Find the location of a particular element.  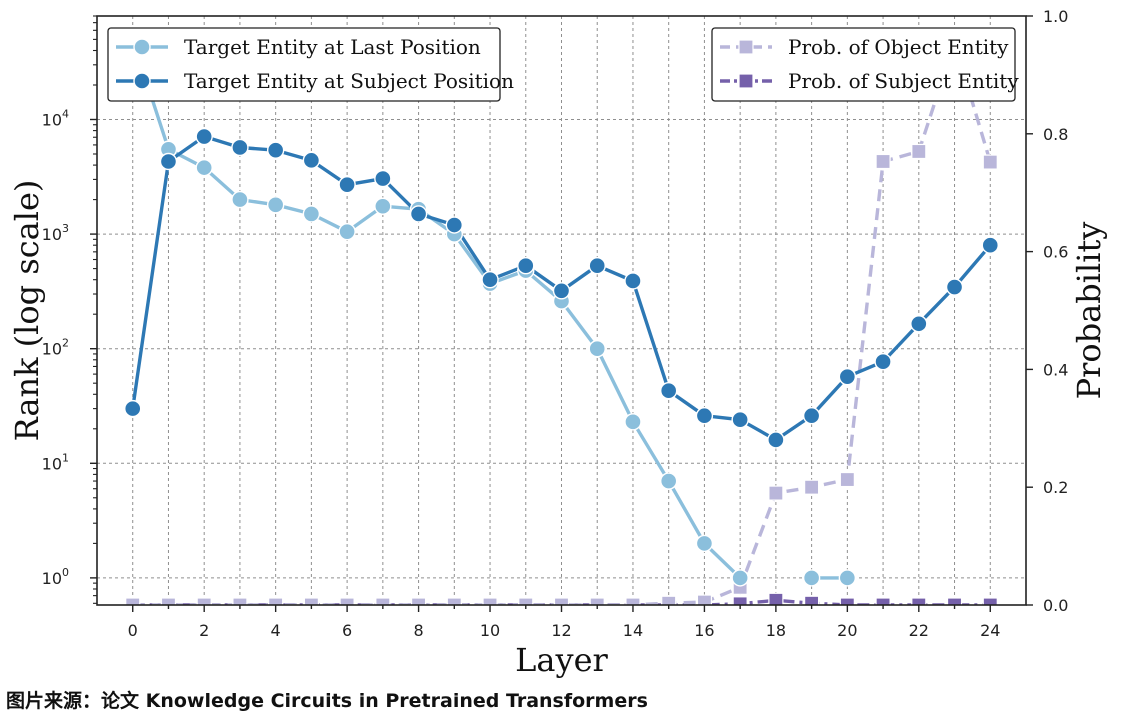

left-tick-exponent: 2 is located at coordinates (65, 343).